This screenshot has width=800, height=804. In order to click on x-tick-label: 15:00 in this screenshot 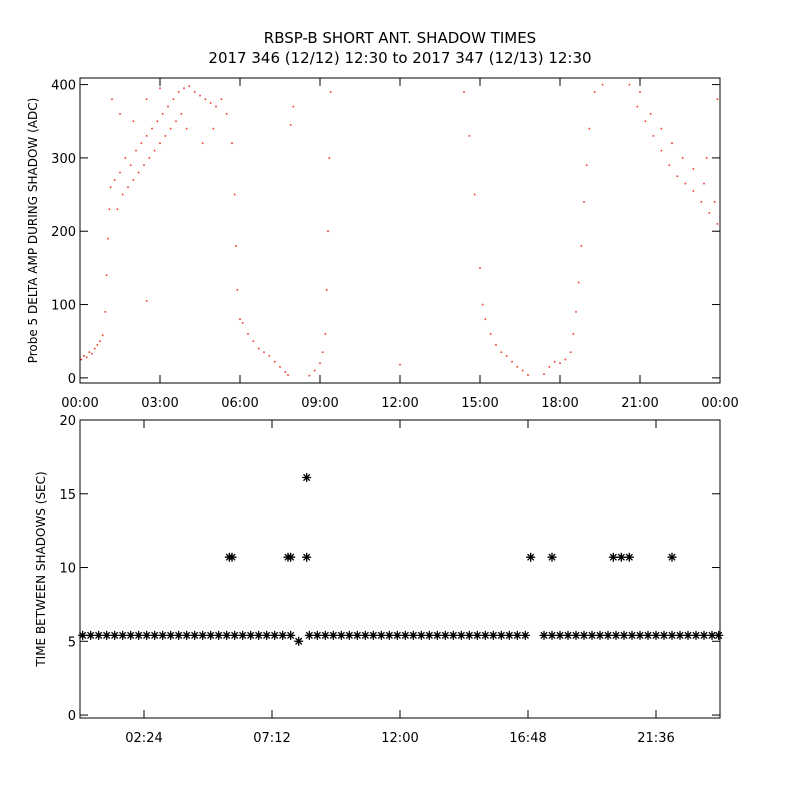, I will do `click(479, 403)`.